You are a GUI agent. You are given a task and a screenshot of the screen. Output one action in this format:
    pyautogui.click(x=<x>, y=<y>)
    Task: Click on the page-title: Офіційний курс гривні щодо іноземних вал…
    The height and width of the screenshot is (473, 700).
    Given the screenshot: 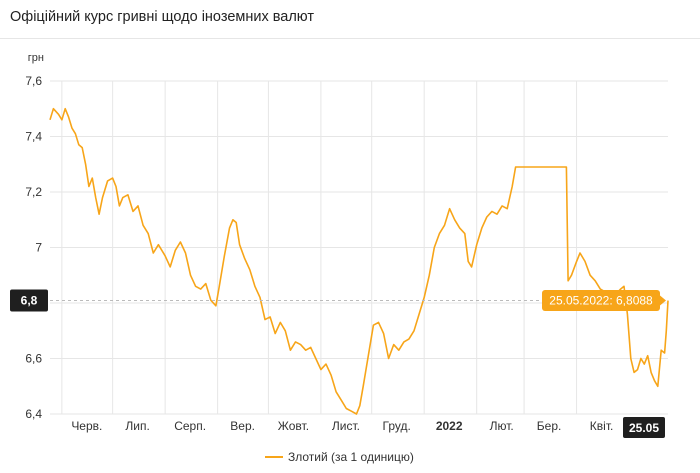 What is the action you would take?
    pyautogui.click(x=162, y=17)
    